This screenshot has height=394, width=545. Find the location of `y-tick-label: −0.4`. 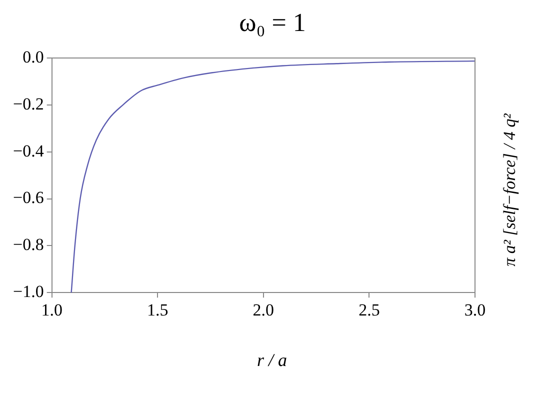

y-tick-label: −0.4 is located at coordinates (28, 150).